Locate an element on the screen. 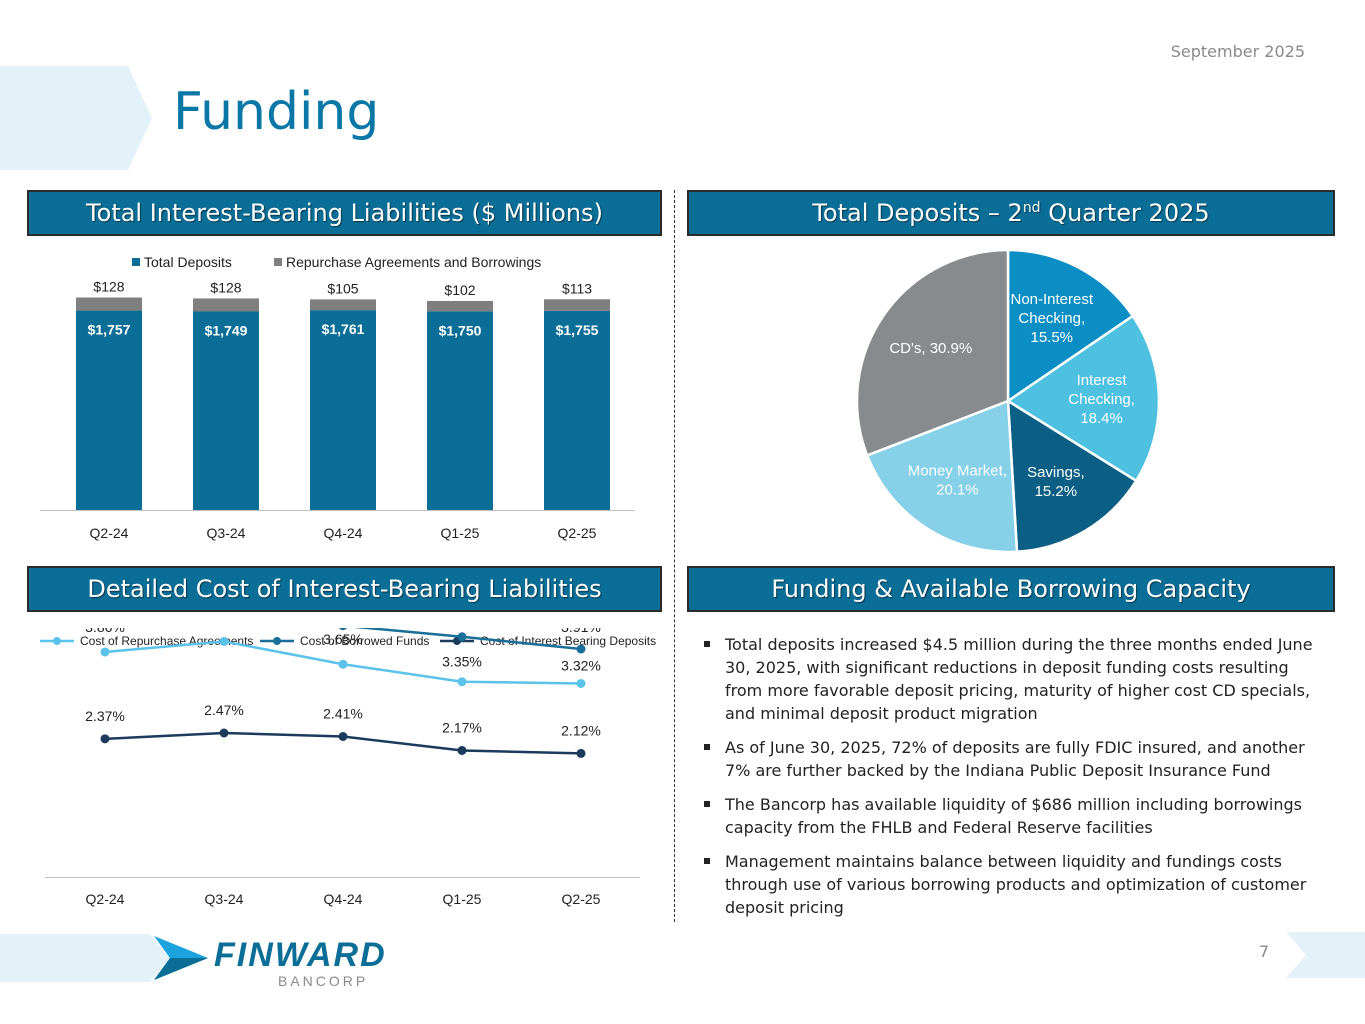 The image size is (1365, 1024). pie-slice-label: CD's, 30.9% is located at coordinates (930, 348).